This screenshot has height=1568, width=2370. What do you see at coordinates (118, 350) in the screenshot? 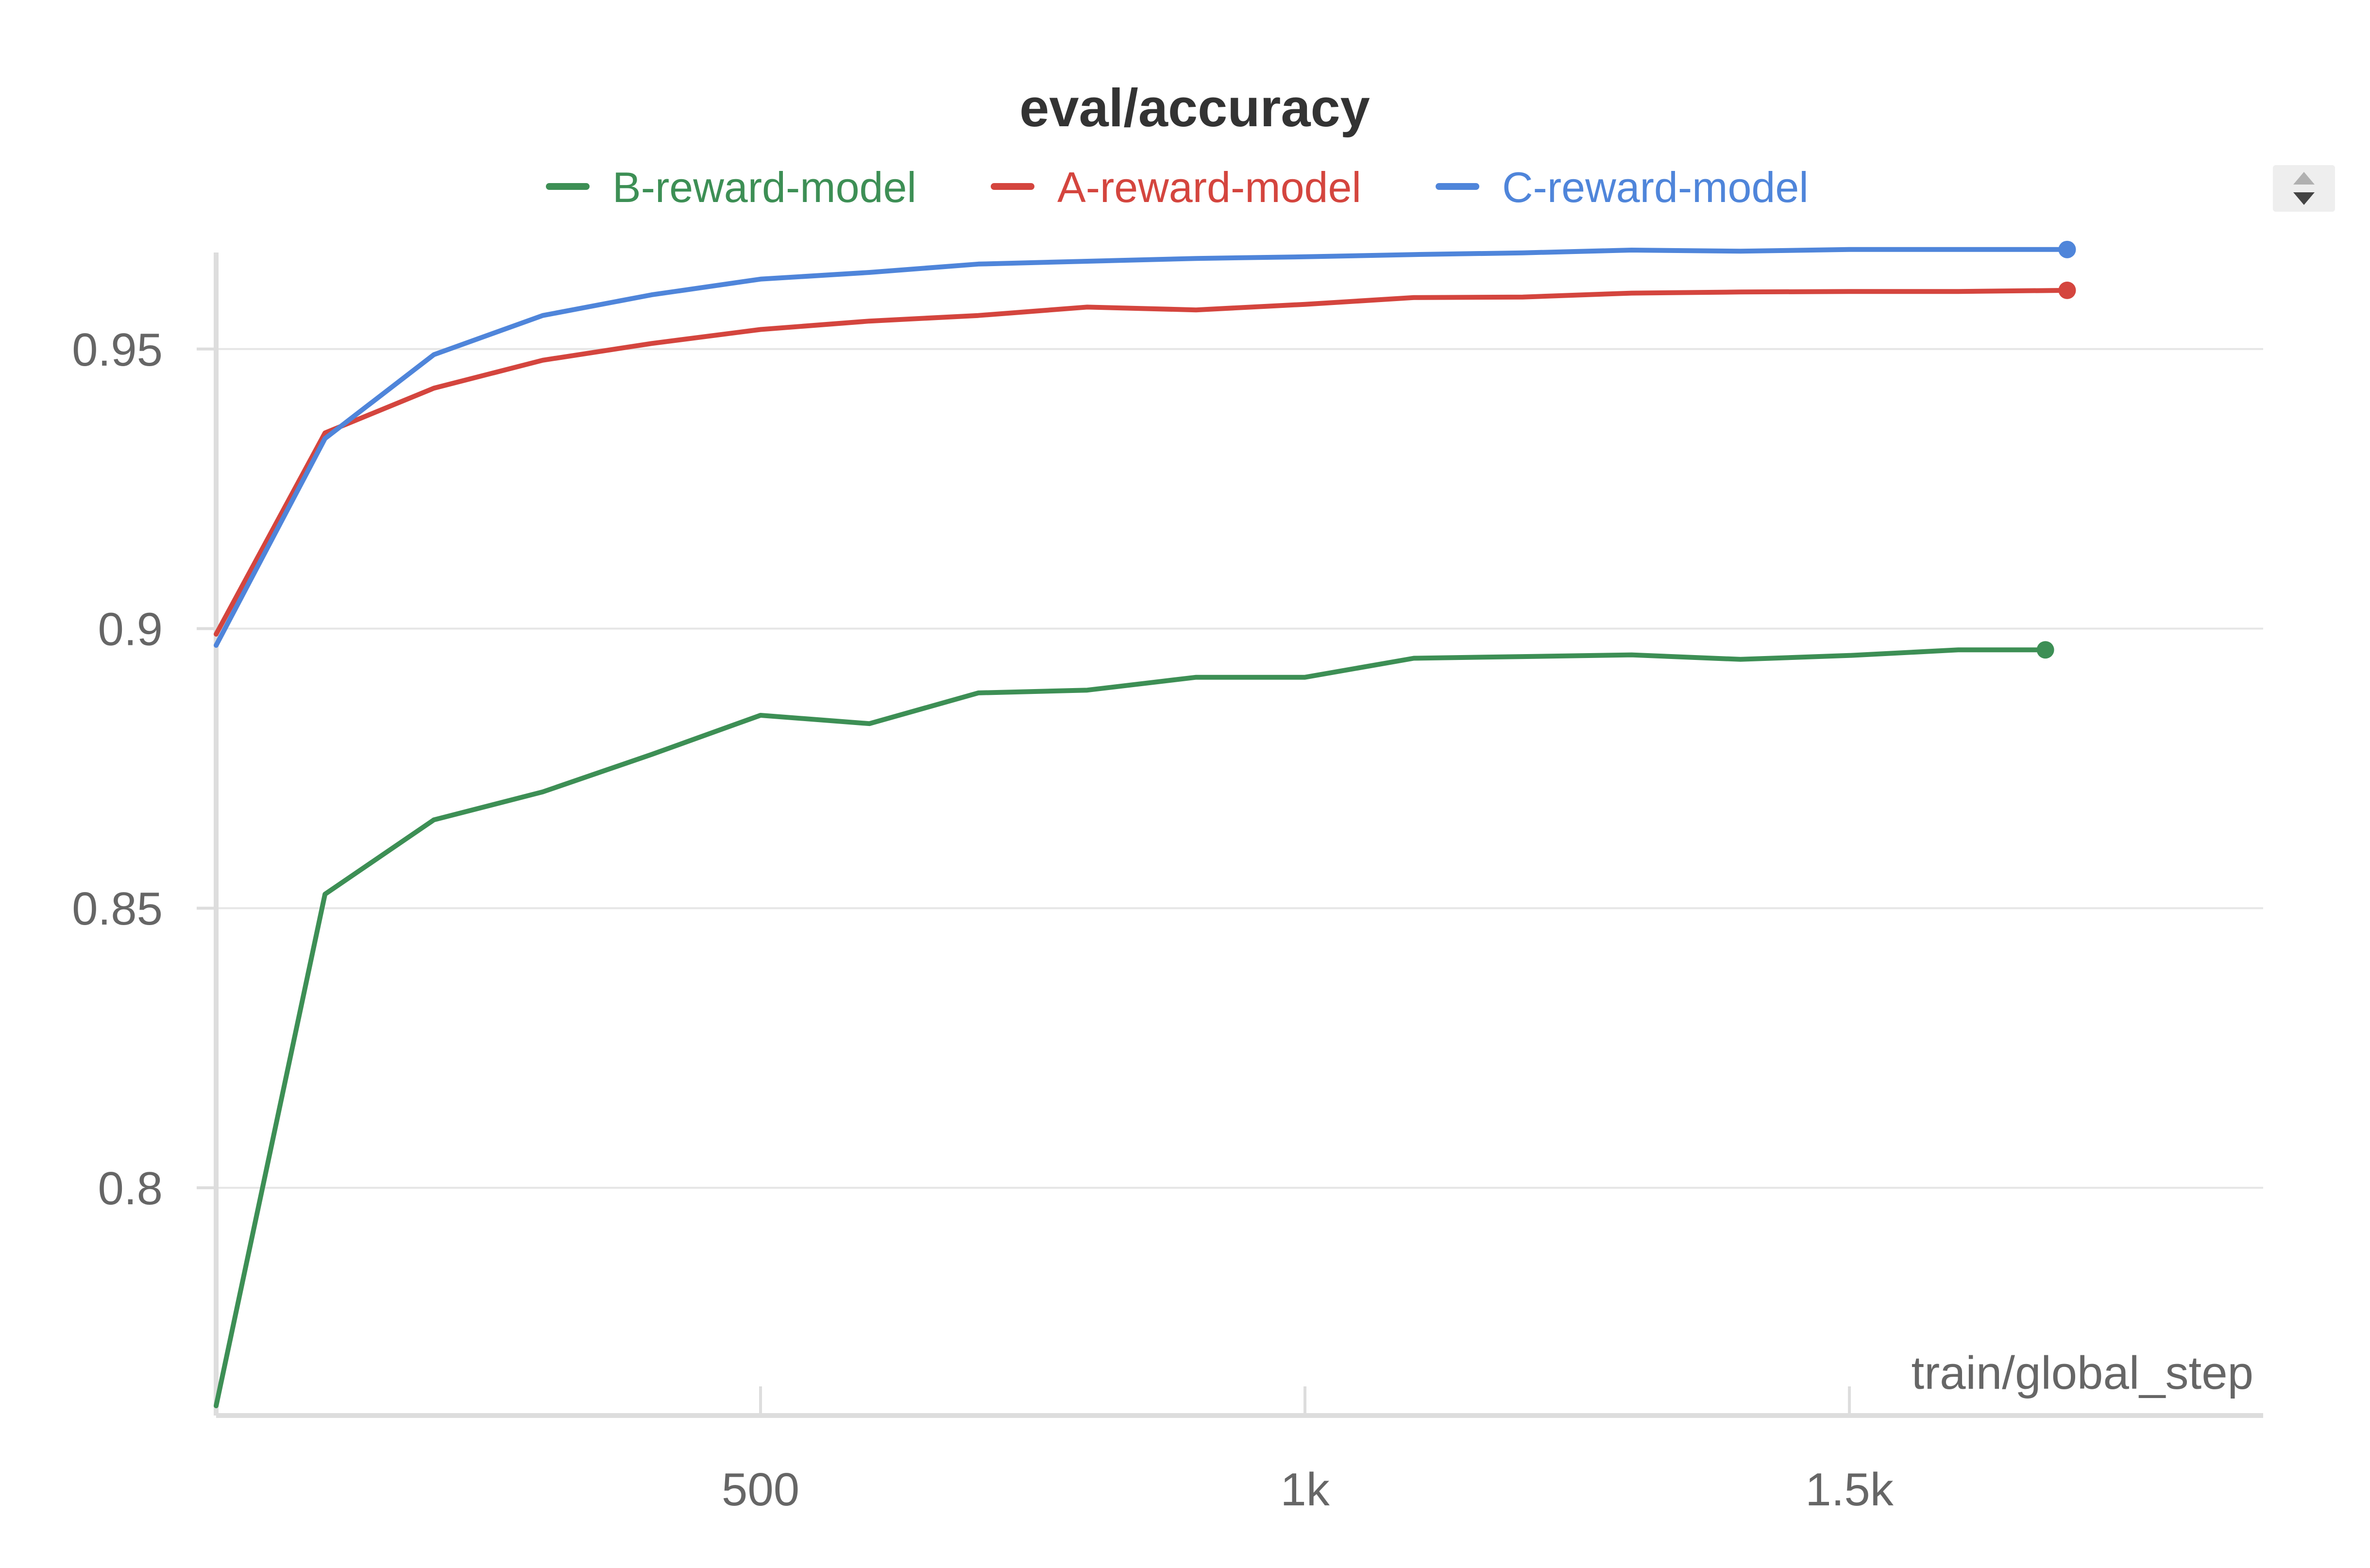
I see `y-tick-label: 0.95` at bounding box center [118, 350].